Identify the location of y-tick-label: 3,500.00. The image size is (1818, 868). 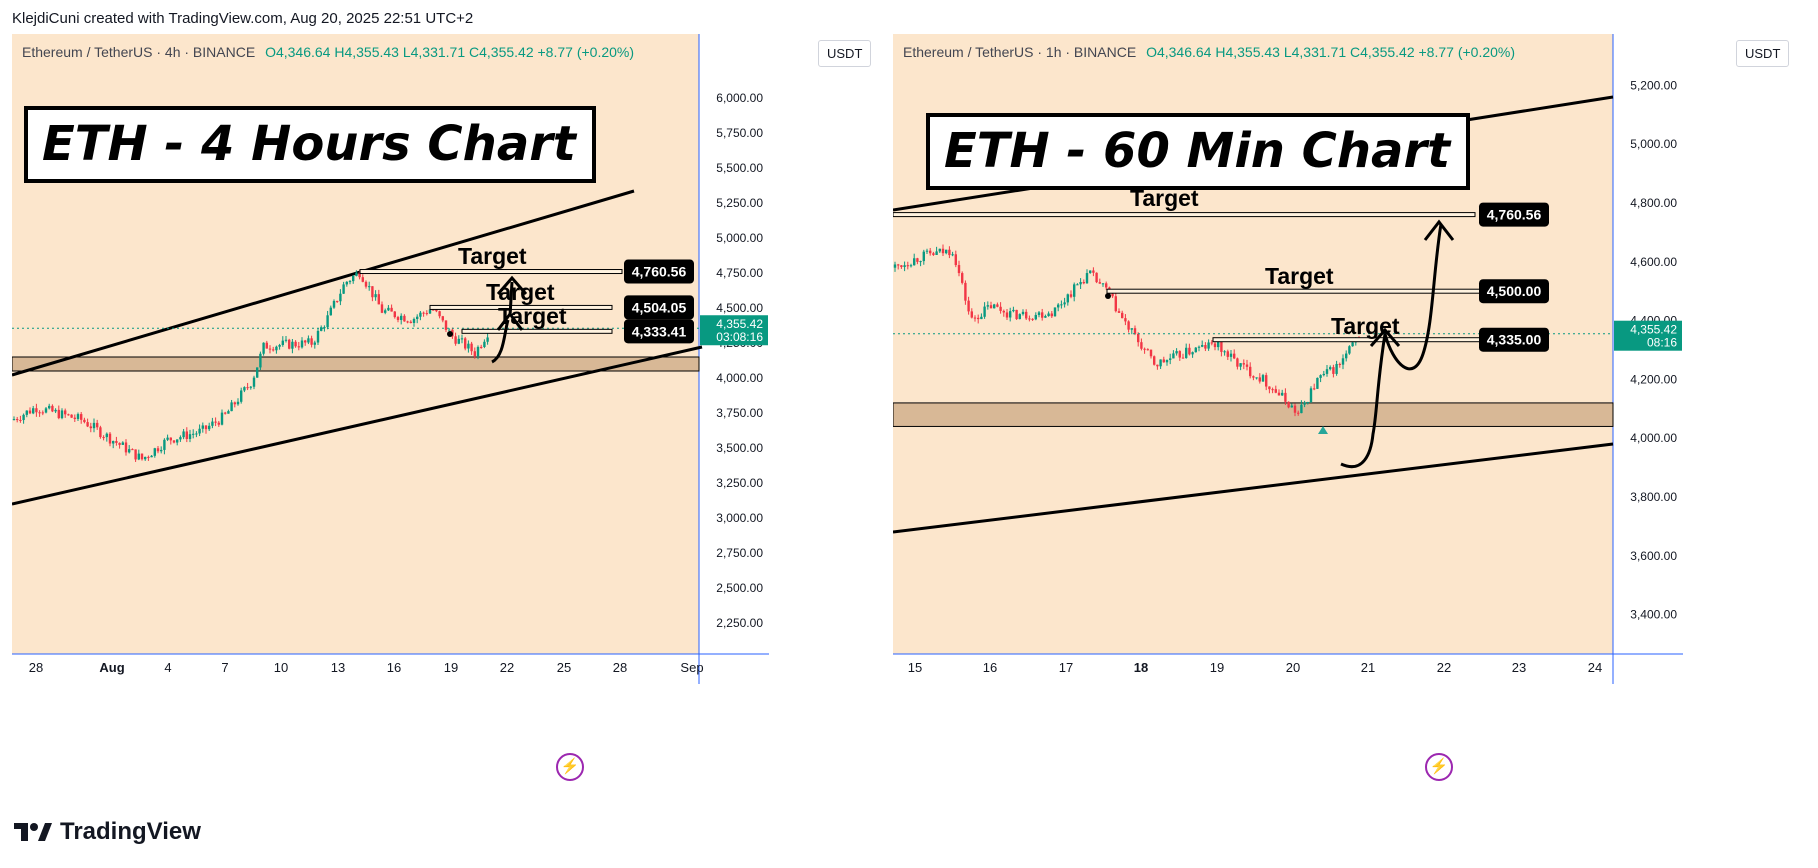
(739, 448).